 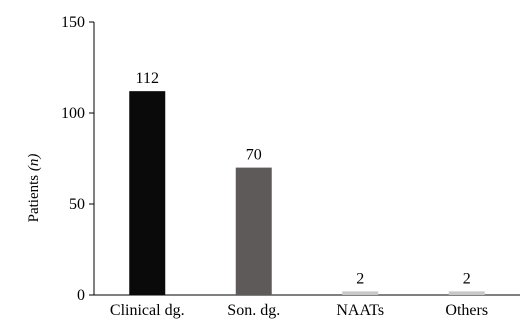 I want to click on y-axis-title: Patients (n), so click(x=34, y=188).